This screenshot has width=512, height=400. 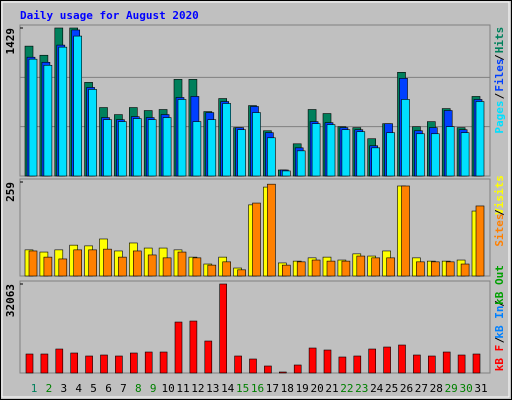 I want to click on x-tick-label: 13, so click(x=212, y=388).